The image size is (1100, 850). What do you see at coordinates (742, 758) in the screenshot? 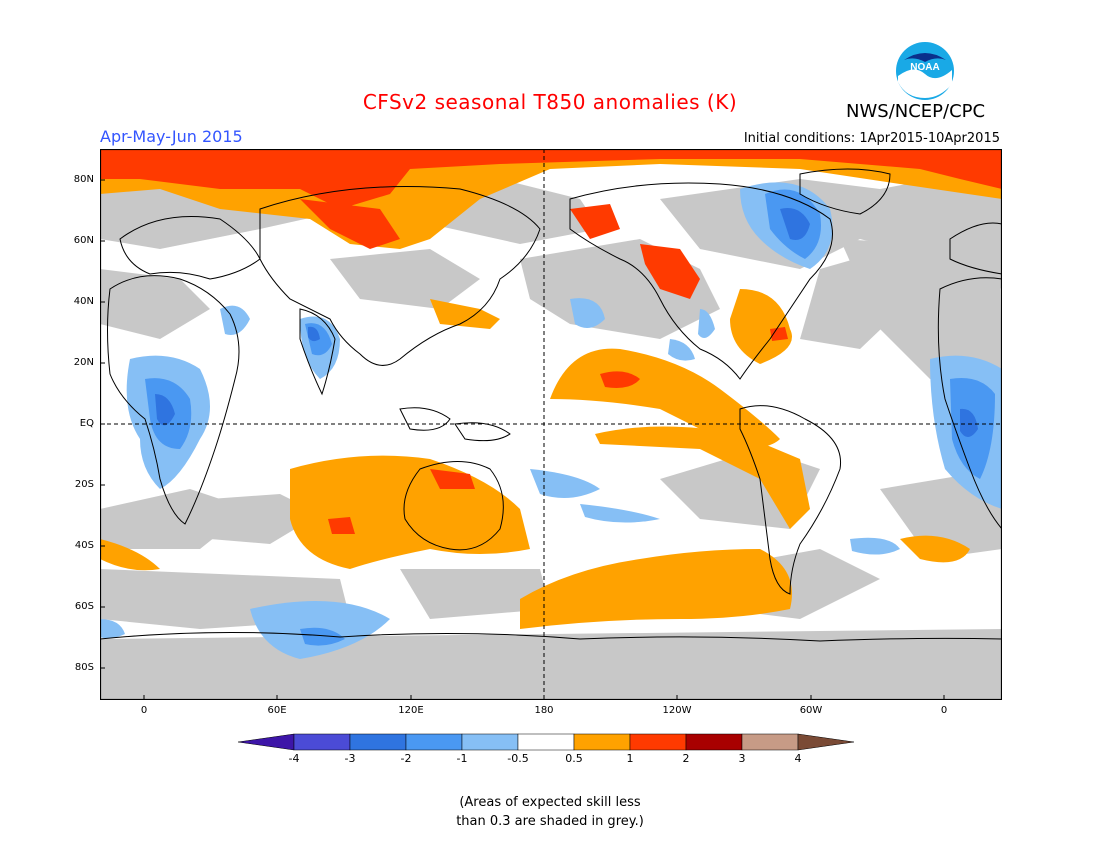
I see `colorbar-label: 3` at bounding box center [742, 758].